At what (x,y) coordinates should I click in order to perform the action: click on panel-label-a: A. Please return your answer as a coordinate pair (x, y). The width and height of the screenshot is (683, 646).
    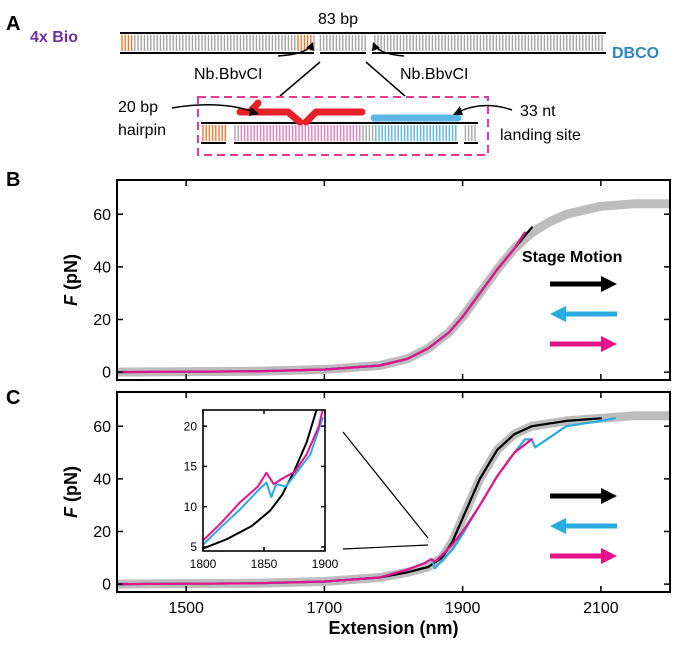
    Looking at the image, I should click on (13, 24).